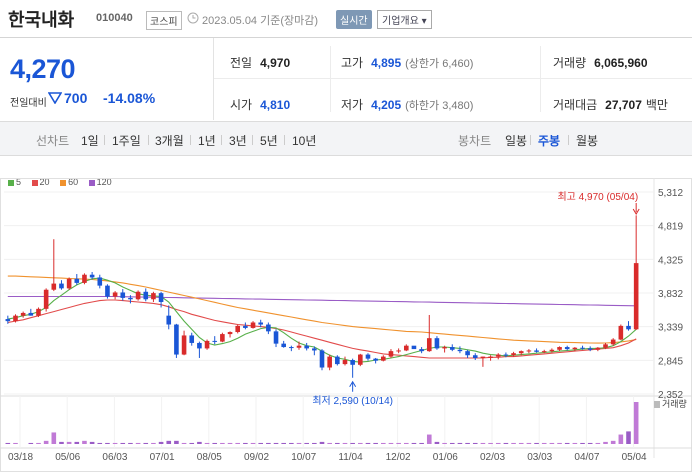 The width and height of the screenshot is (692, 472). What do you see at coordinates (269, 141) in the screenshot?
I see `period-5y: 5년` at bounding box center [269, 141].